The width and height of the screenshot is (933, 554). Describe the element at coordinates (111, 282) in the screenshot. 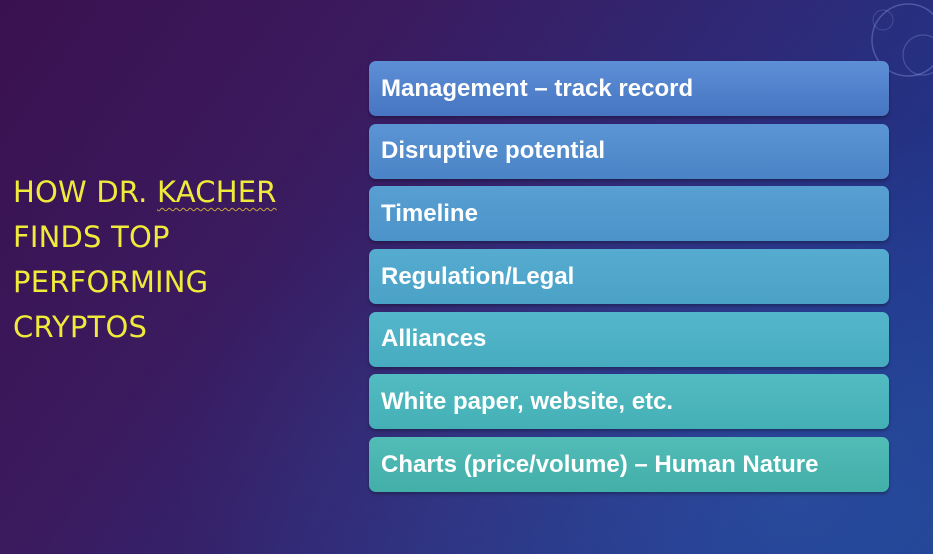

I see `title-line-3: PERFORMING` at that location.